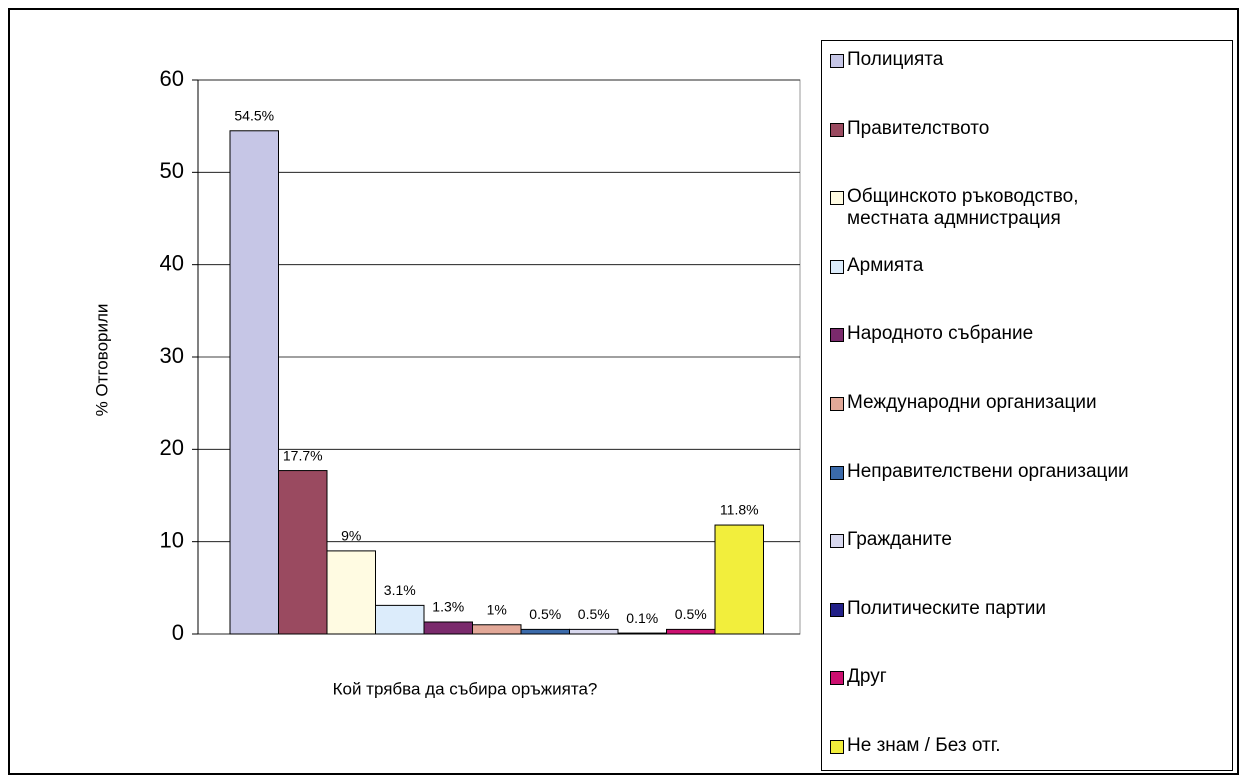 The image size is (1247, 783). I want to click on data-label: 54.5%, so click(254, 115).